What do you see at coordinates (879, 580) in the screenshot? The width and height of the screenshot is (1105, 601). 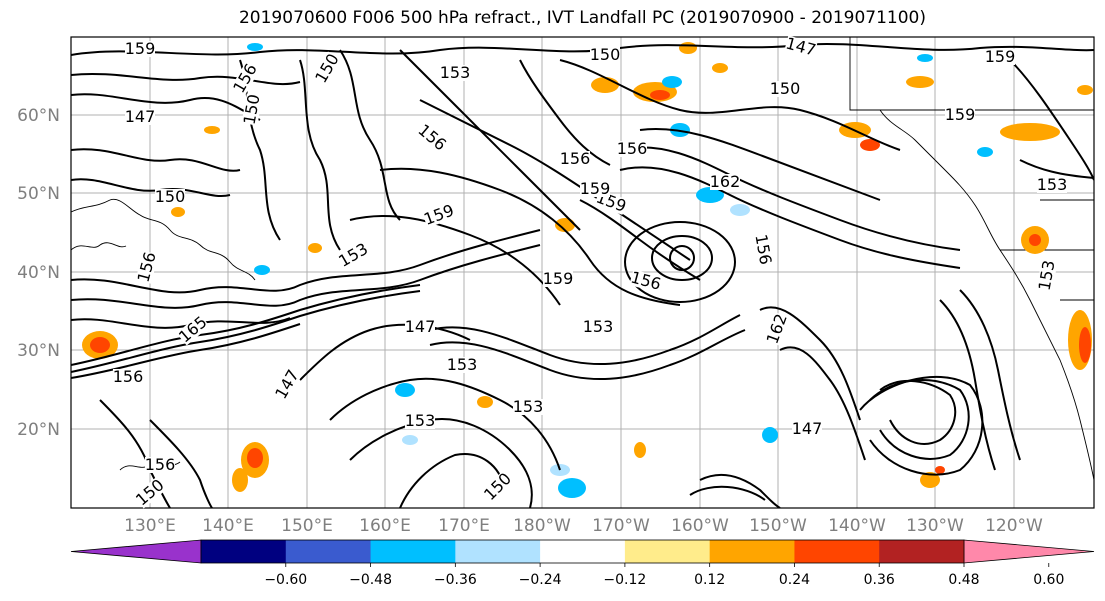 I see `colorbar-tick-label: 0.36` at bounding box center [879, 580].